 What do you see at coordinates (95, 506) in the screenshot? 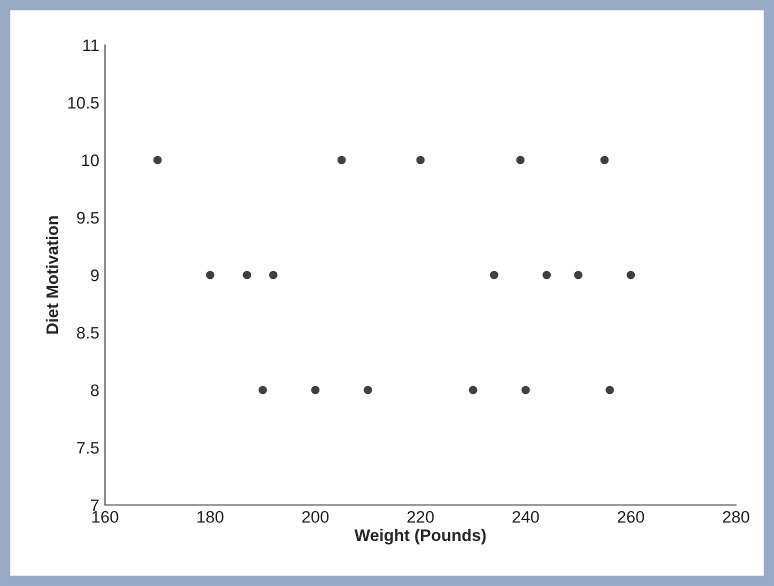
I see `y-tick-label: 7` at bounding box center [95, 506].